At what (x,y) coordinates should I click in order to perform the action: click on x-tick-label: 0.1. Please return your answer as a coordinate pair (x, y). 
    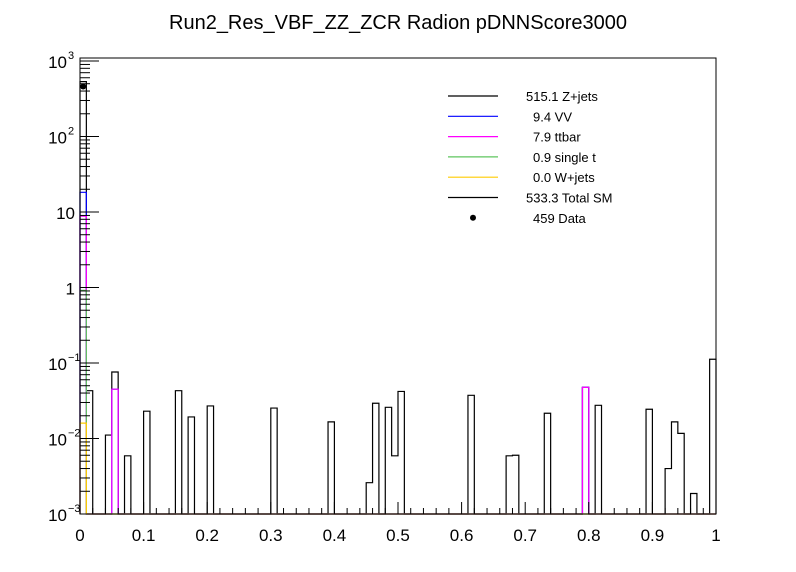
    Looking at the image, I should click on (144, 535).